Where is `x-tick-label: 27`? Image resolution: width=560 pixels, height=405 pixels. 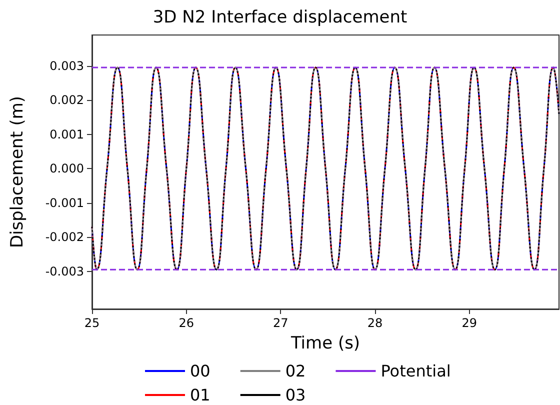 x-tick-label: 27 is located at coordinates (280, 323).